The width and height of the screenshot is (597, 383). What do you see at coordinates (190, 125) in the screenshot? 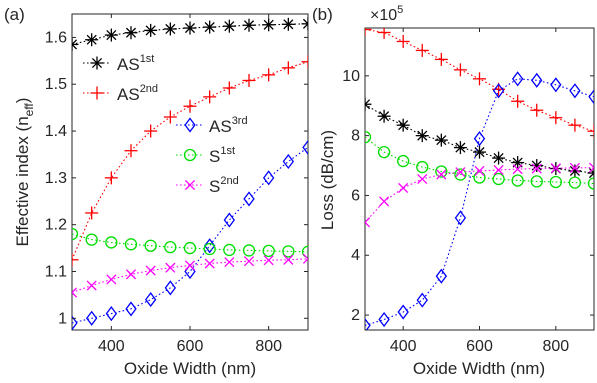
I see `legend-marker-as3` at bounding box center [190, 125].